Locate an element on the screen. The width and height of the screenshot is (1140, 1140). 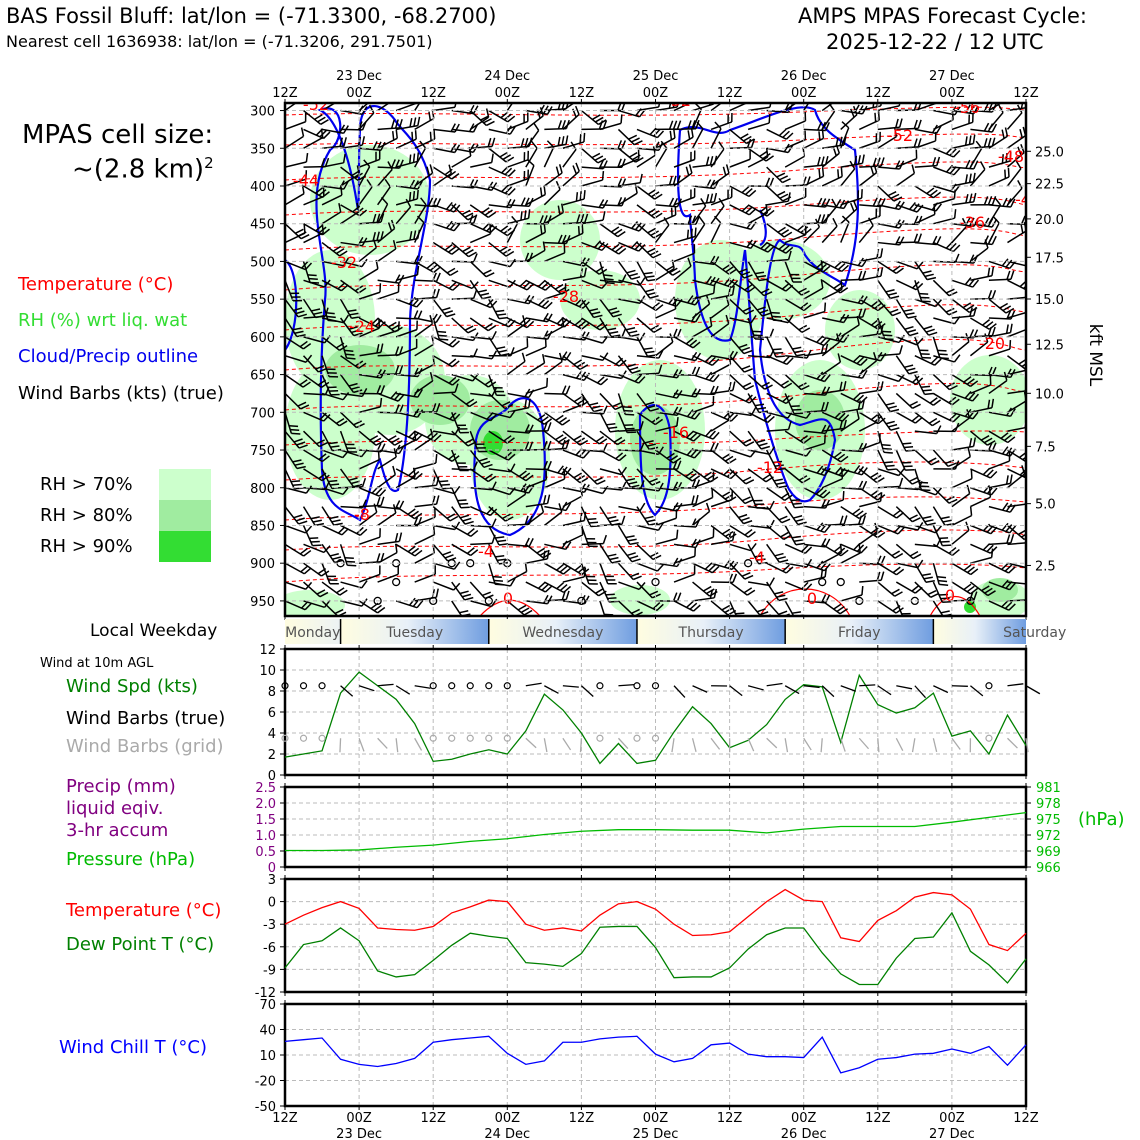
upper-right-tick-label: 10.0 is located at coordinates (1049, 394).